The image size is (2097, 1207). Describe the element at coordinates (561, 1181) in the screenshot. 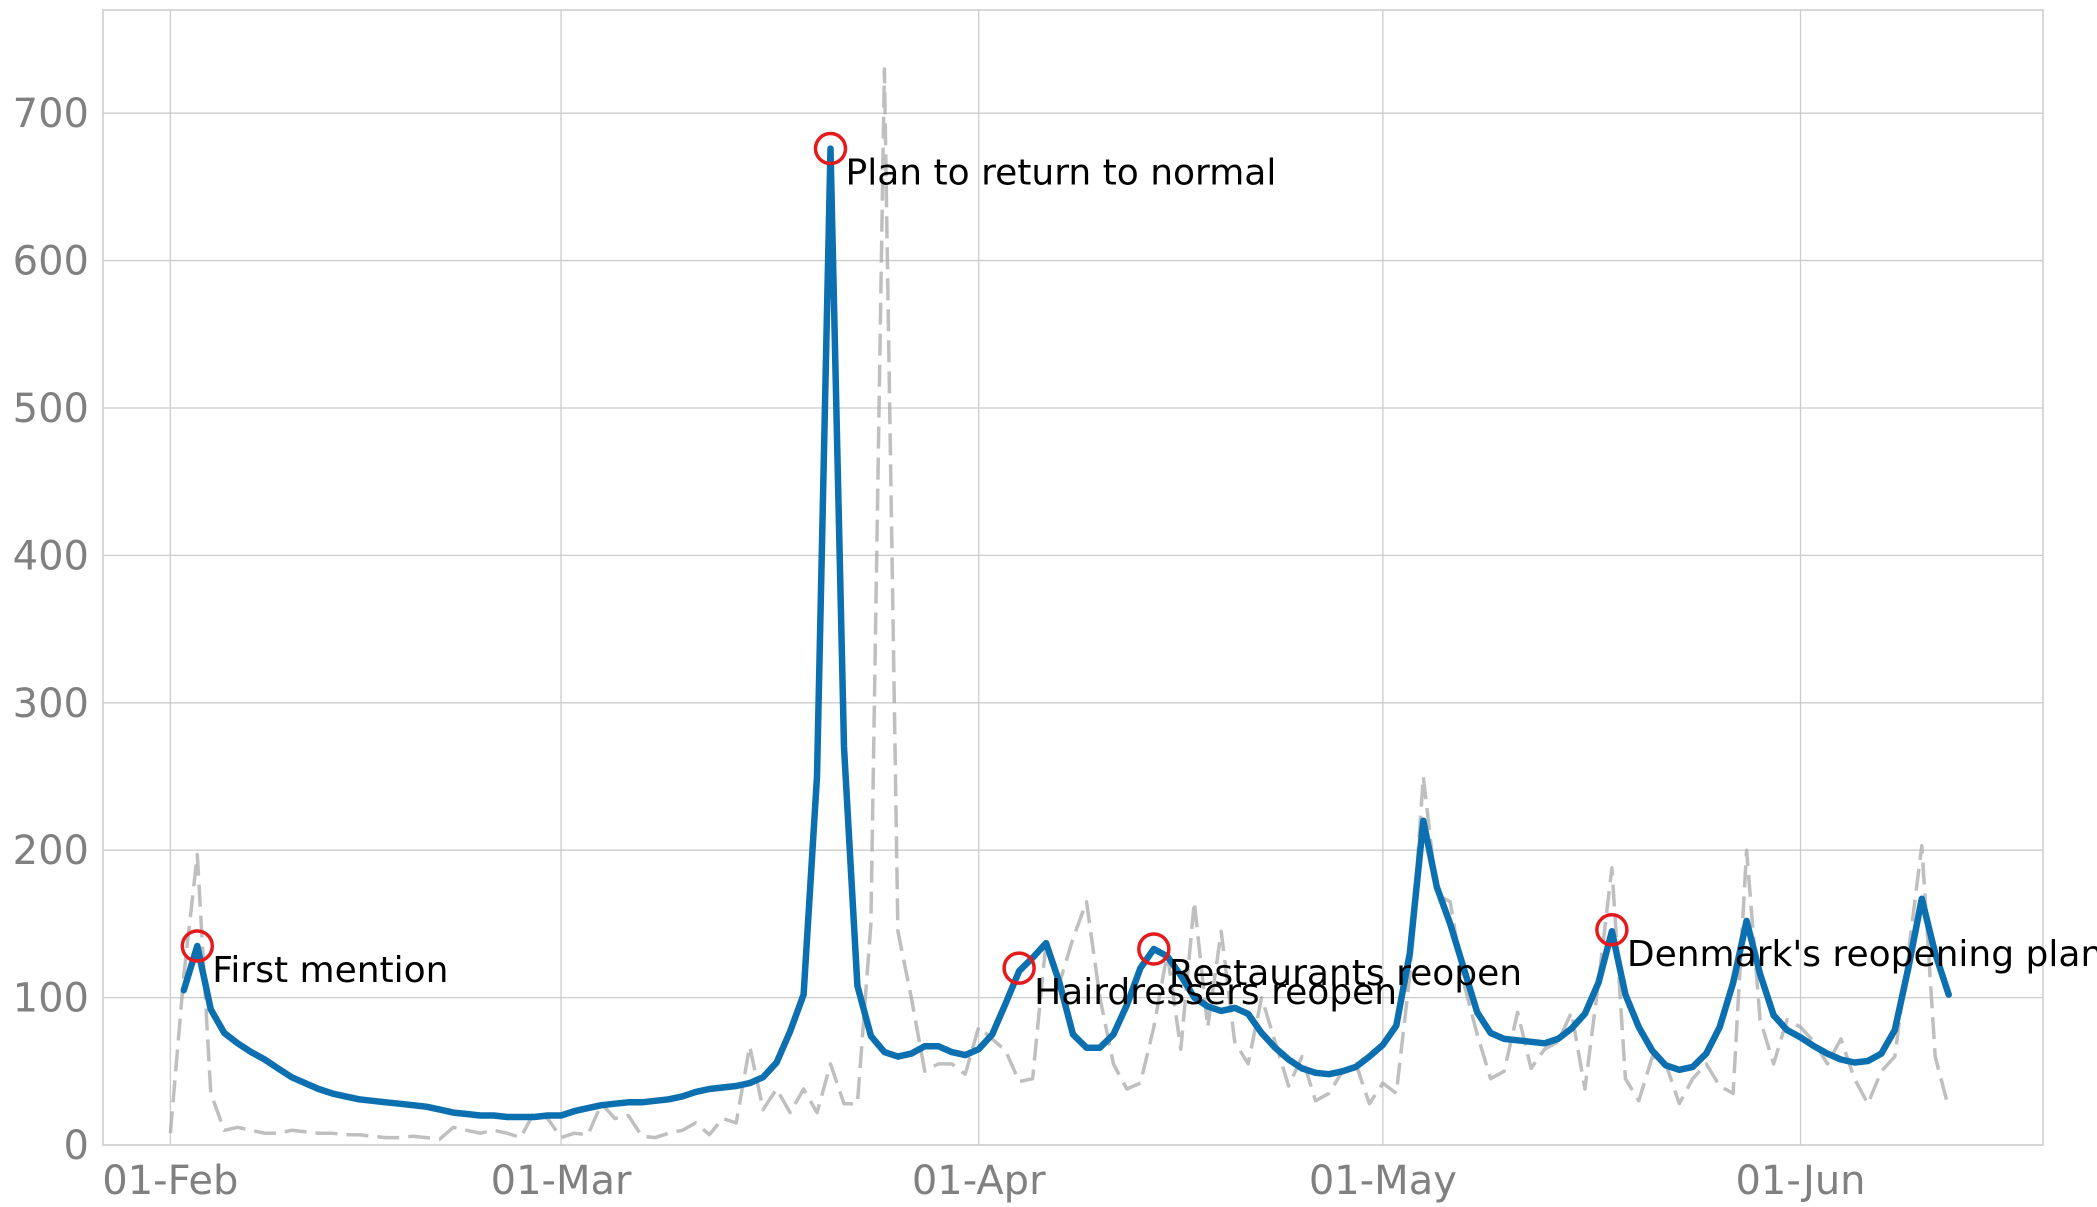

I see `x-tick-label: 01-Mar` at that location.